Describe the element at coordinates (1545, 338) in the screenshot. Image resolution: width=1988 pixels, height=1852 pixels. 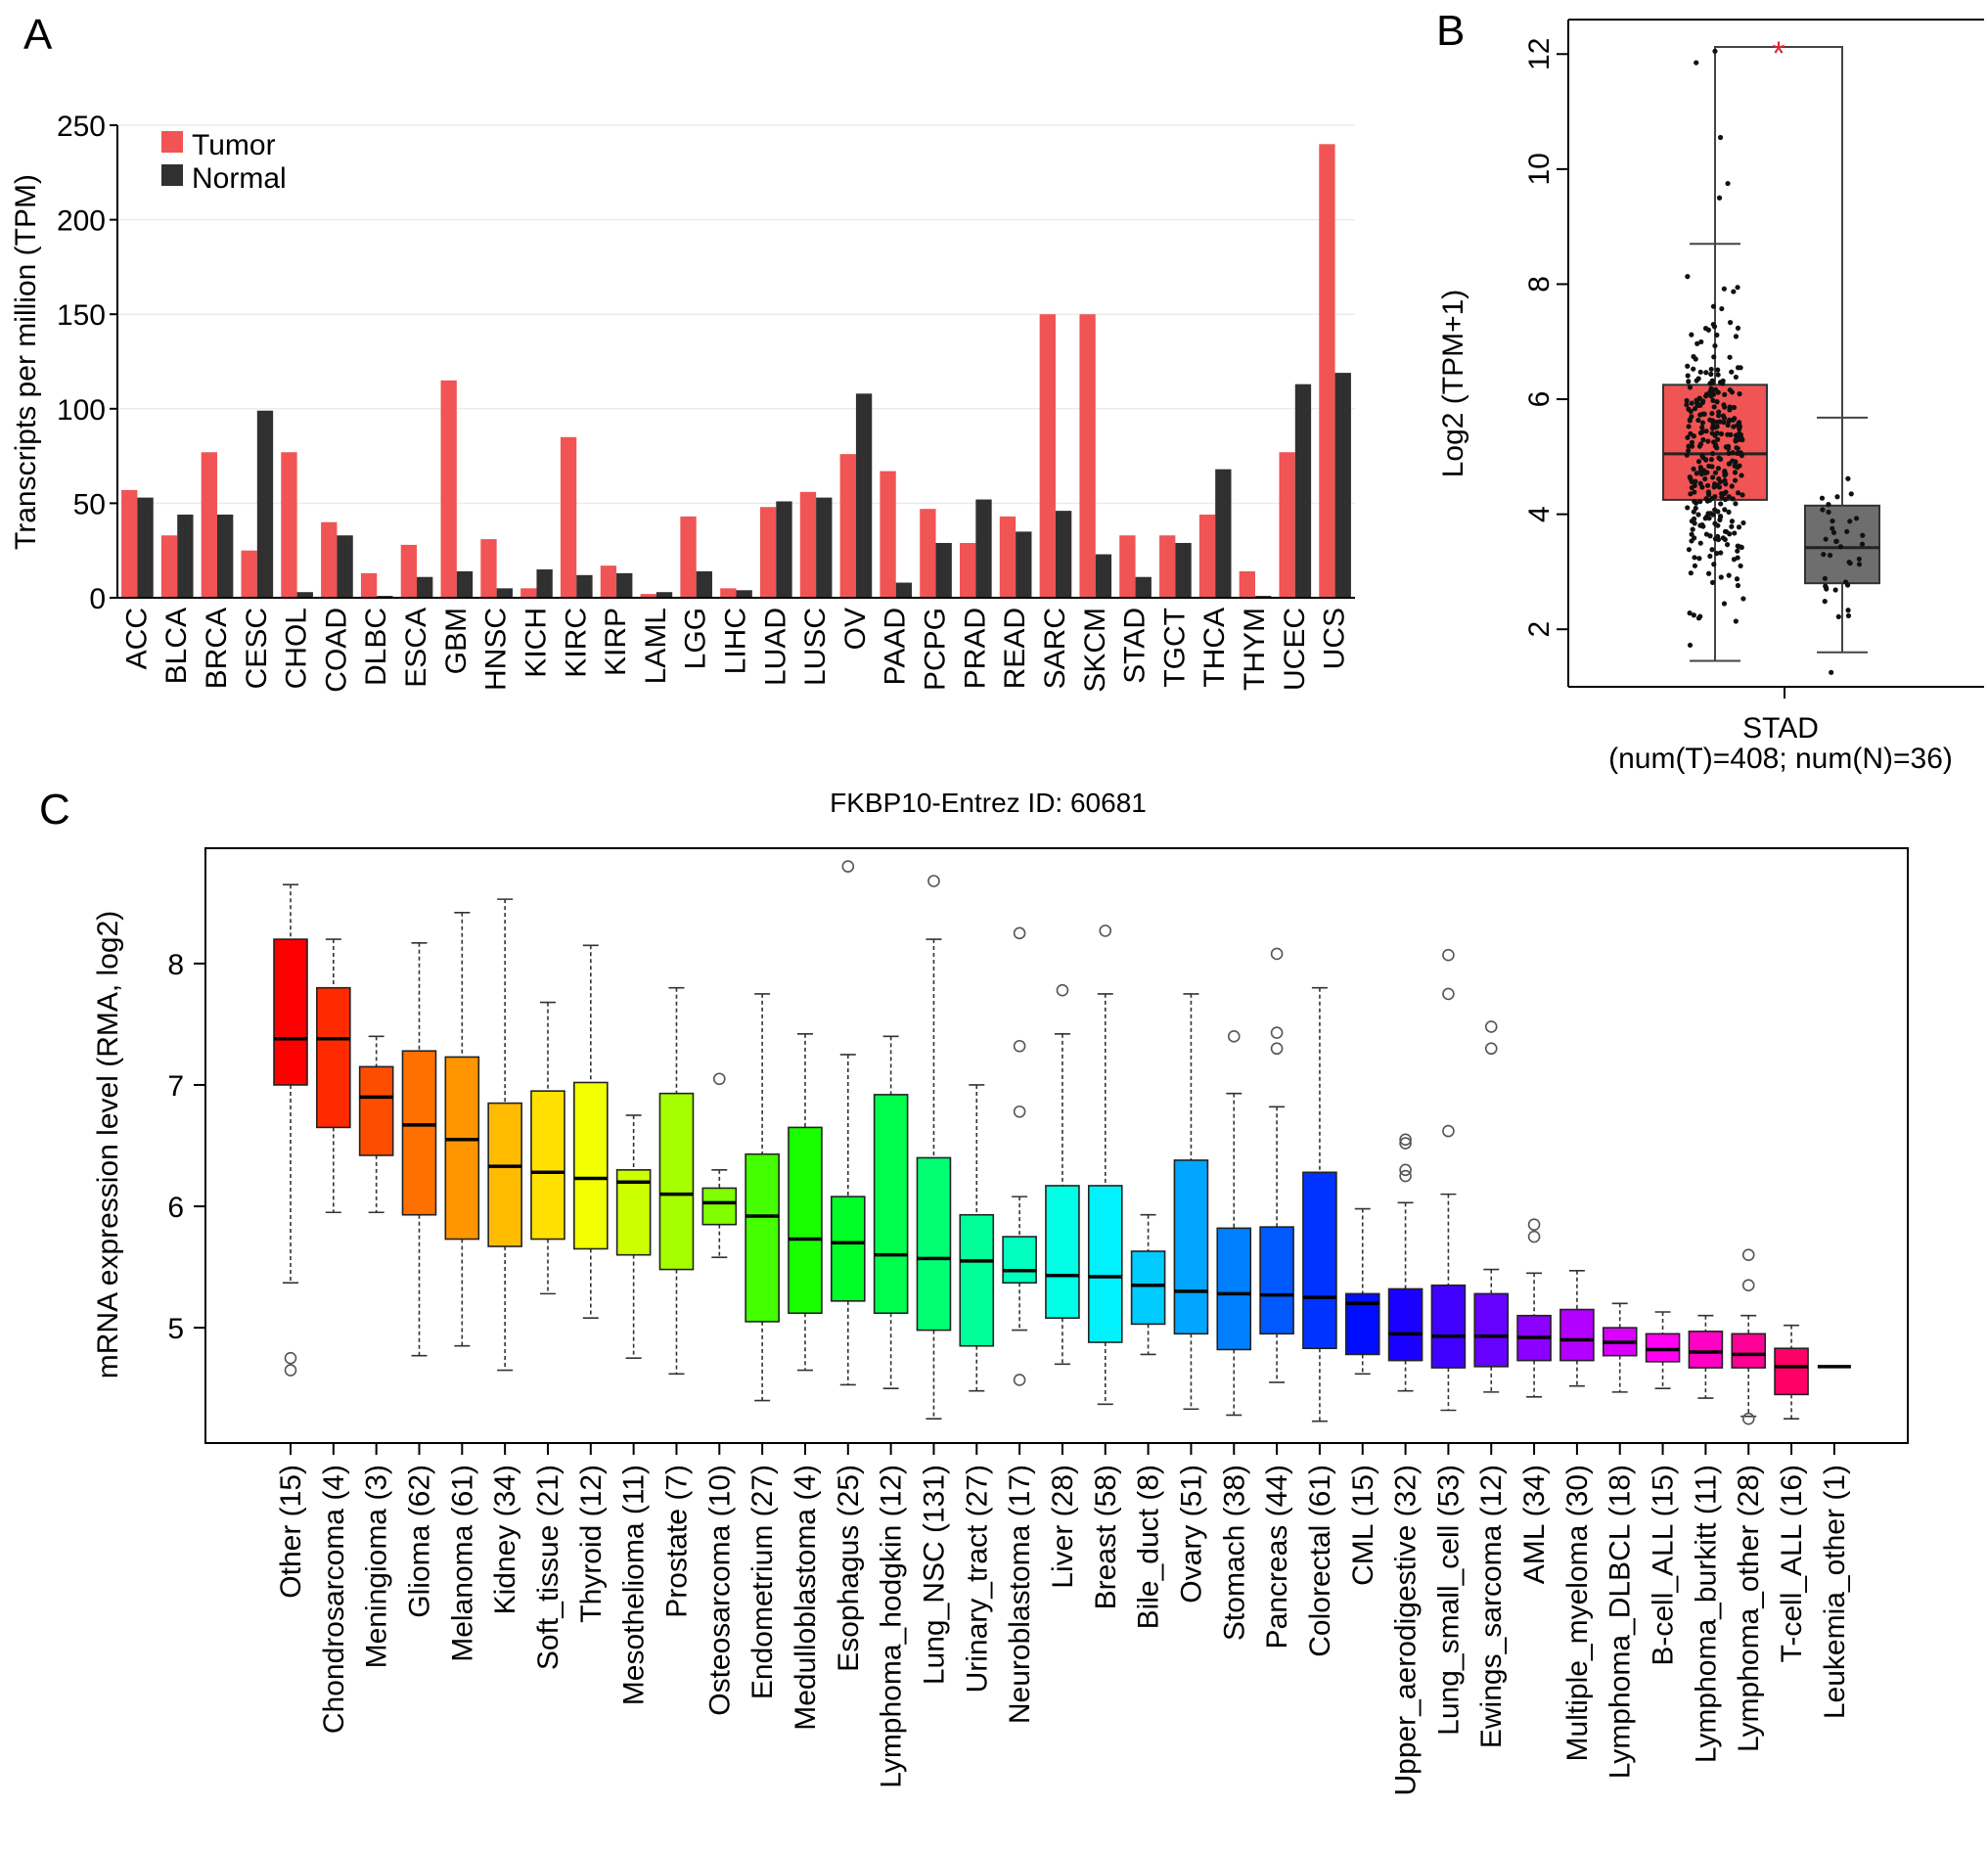
I see `panel-b-y-ticks: 2 4 6 8 10 12` at that location.